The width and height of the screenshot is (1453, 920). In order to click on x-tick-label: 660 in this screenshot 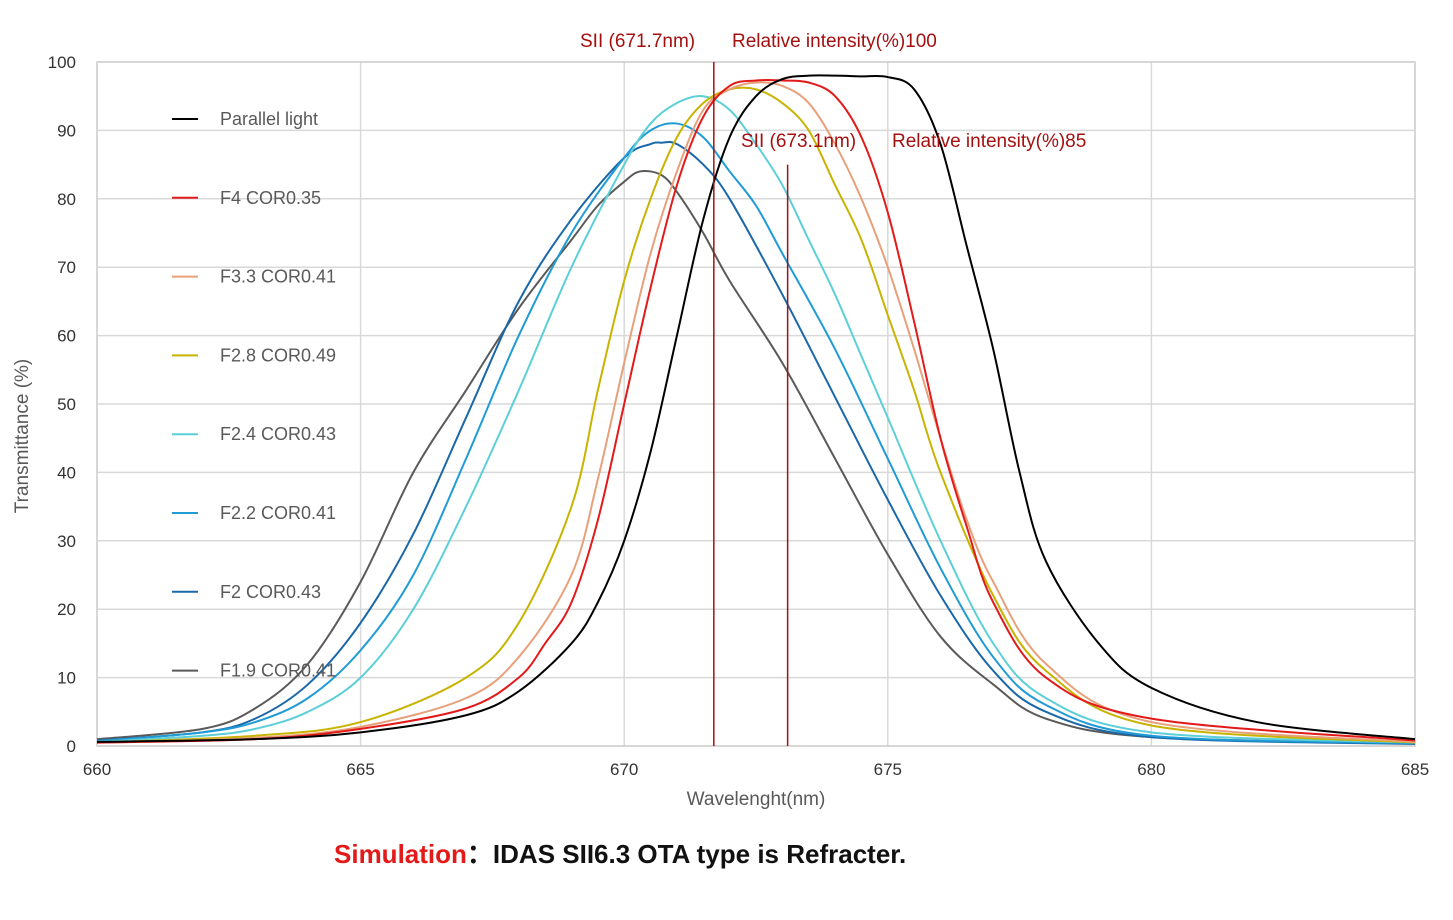, I will do `click(97, 769)`.